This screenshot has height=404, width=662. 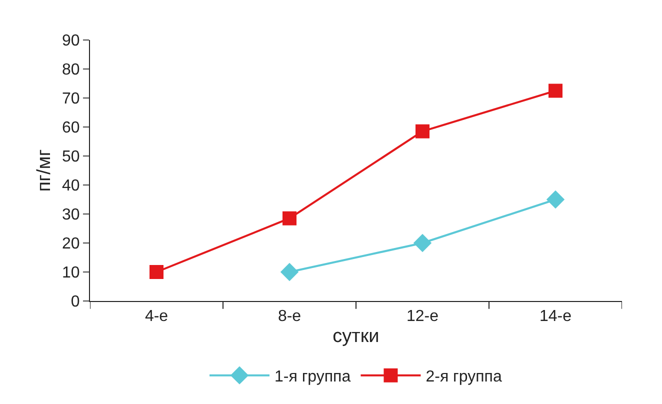 I want to click on legend-label: 2-я группа, so click(x=464, y=377).